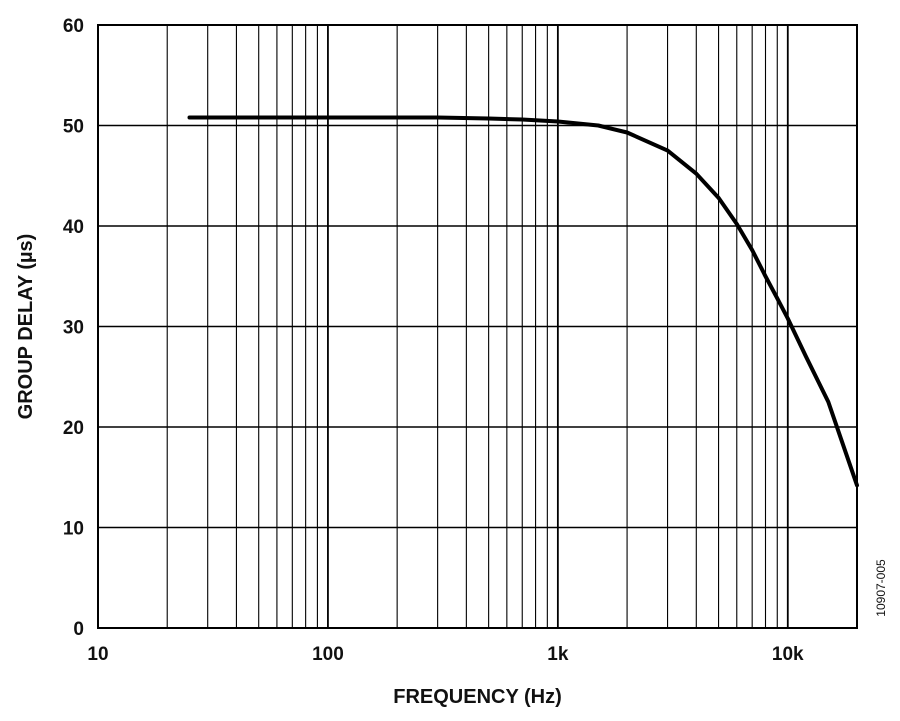 The height and width of the screenshot is (721, 900). I want to click on y-tick-label: 30, so click(73, 328).